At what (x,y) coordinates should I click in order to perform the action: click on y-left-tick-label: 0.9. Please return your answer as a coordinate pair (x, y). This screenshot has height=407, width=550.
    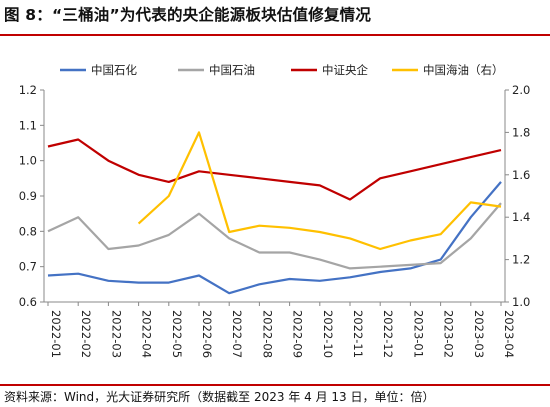
    Looking at the image, I should click on (28, 196).